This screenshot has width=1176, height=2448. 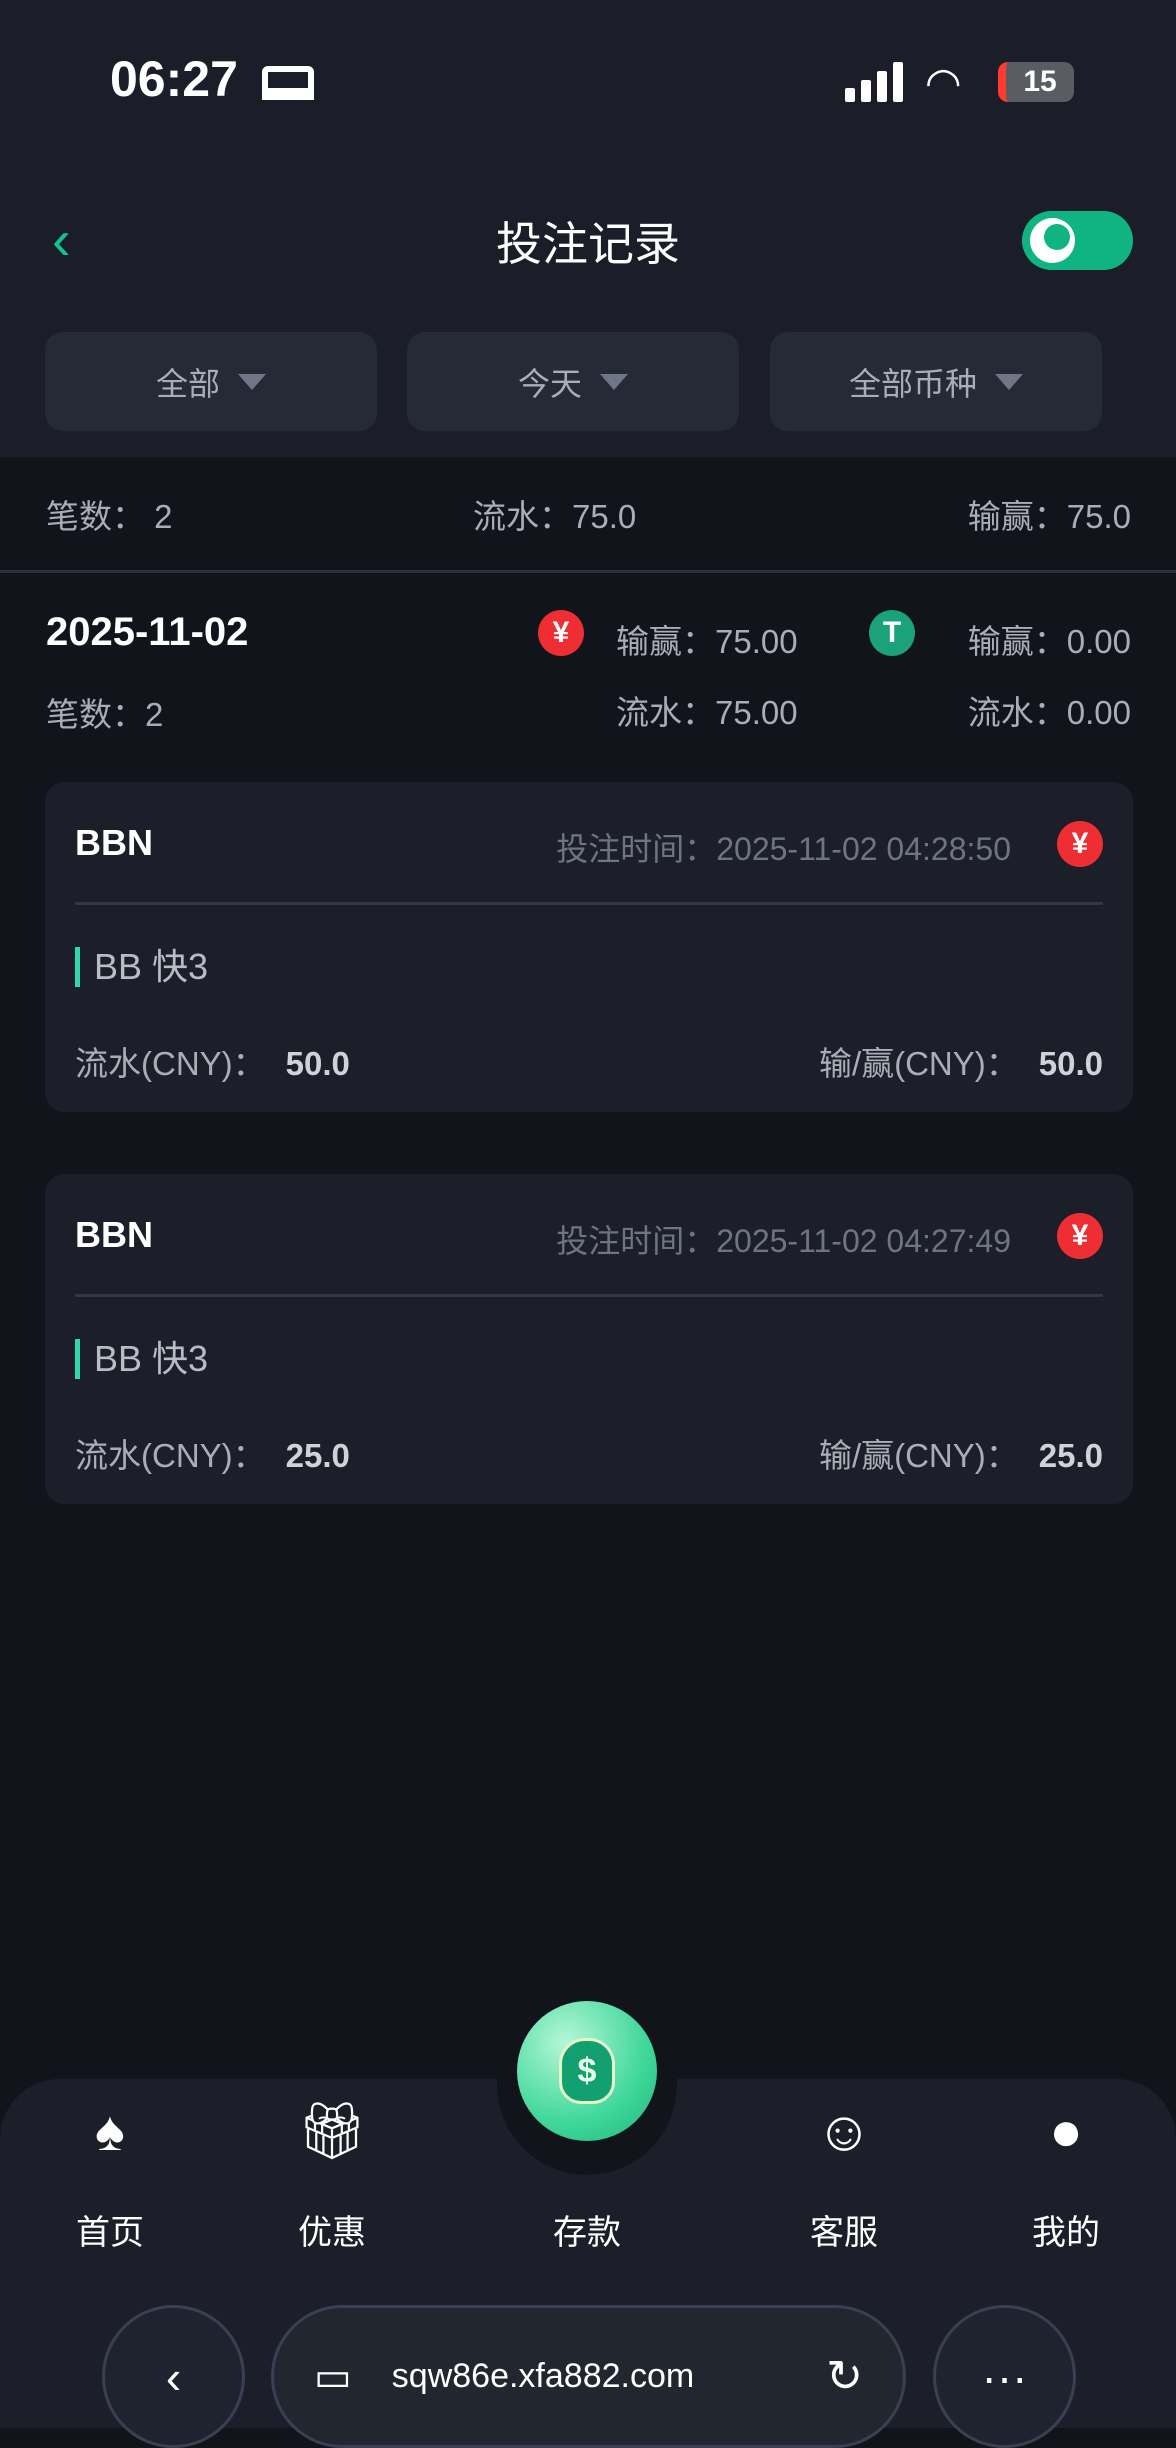 I want to click on day-cny-winloss: 输赢：75.00, so click(x=707, y=641).